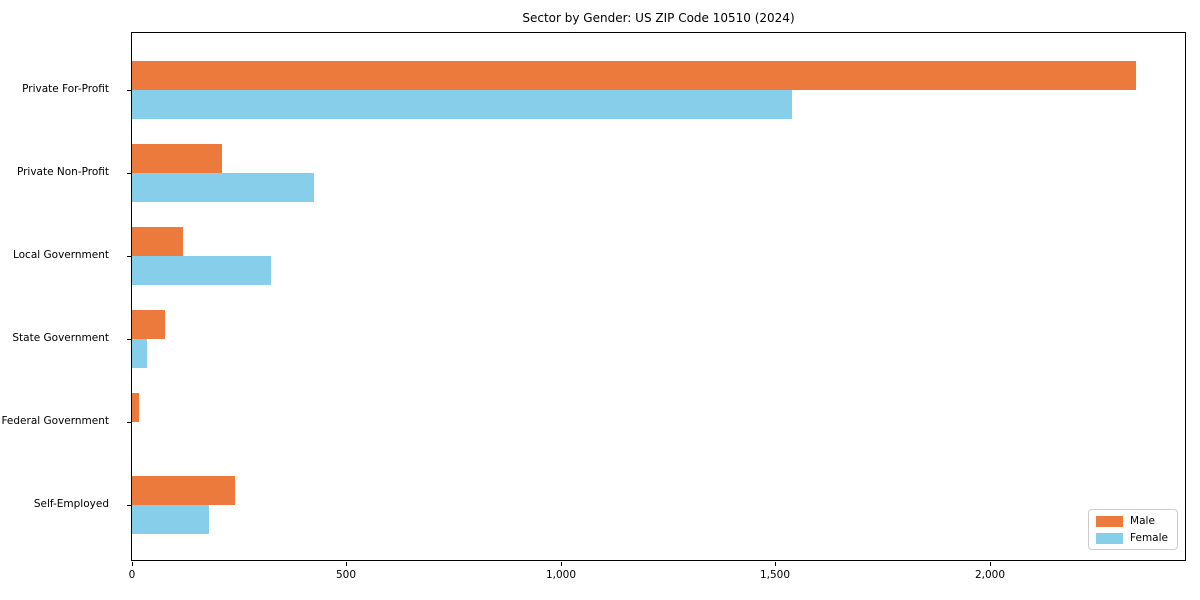 The image size is (1200, 600). What do you see at coordinates (775, 575) in the screenshot?
I see `x-tick-label: 1,500` at bounding box center [775, 575].